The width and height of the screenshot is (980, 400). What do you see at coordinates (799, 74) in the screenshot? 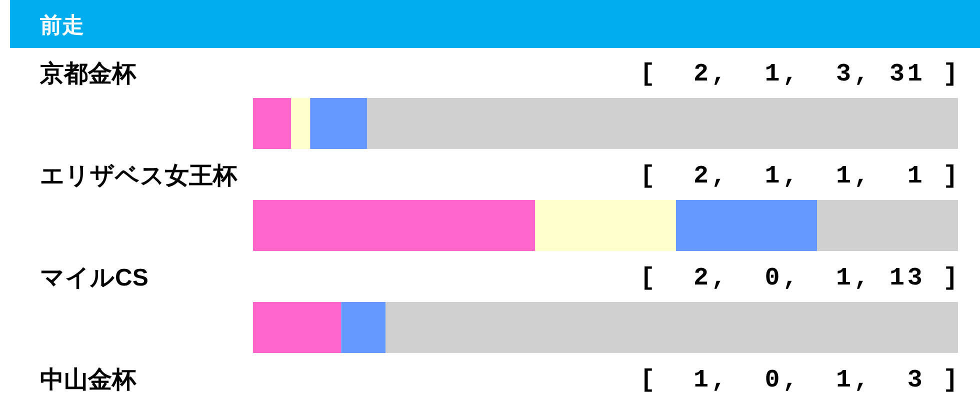
I see `annotation: [ 2, 1, 3, 31 ]` at bounding box center [799, 74].